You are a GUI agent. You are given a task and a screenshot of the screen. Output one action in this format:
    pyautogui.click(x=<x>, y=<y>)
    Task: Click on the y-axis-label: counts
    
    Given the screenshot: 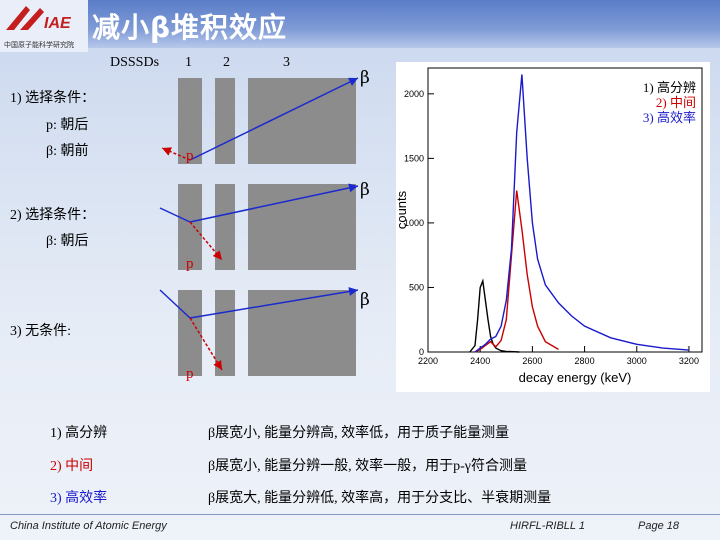 What is the action you would take?
    pyautogui.click(x=402, y=209)
    